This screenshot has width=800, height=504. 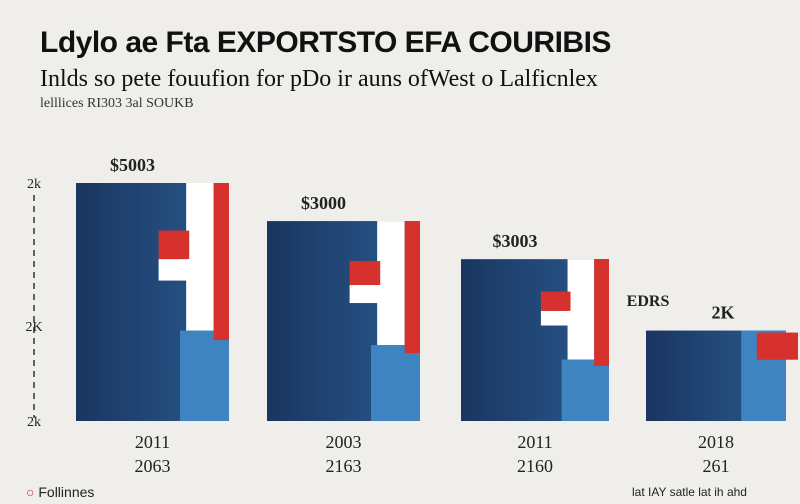 What do you see at coordinates (716, 442) in the screenshot?
I see `x-tick-label: 2018` at bounding box center [716, 442].